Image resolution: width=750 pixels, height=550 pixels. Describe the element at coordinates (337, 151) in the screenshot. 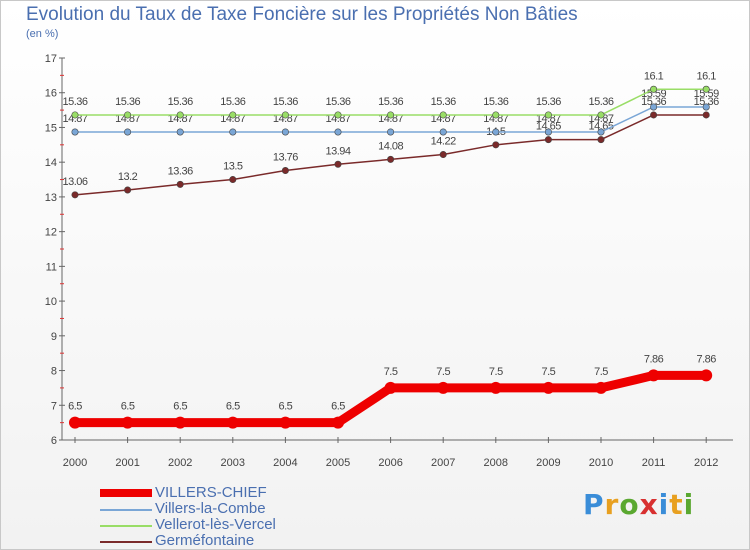

I see `data-label: 13.94` at that location.